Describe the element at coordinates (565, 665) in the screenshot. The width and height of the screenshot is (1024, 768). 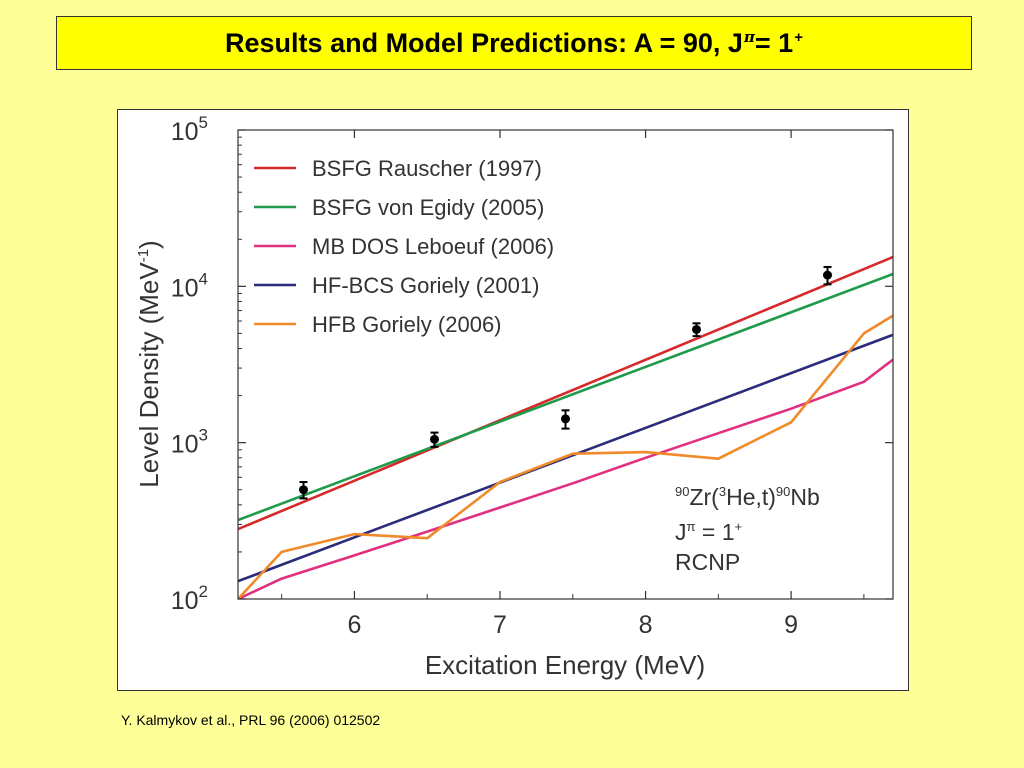
I see `x-axis-label: Excitation Energy (MeV)` at that location.